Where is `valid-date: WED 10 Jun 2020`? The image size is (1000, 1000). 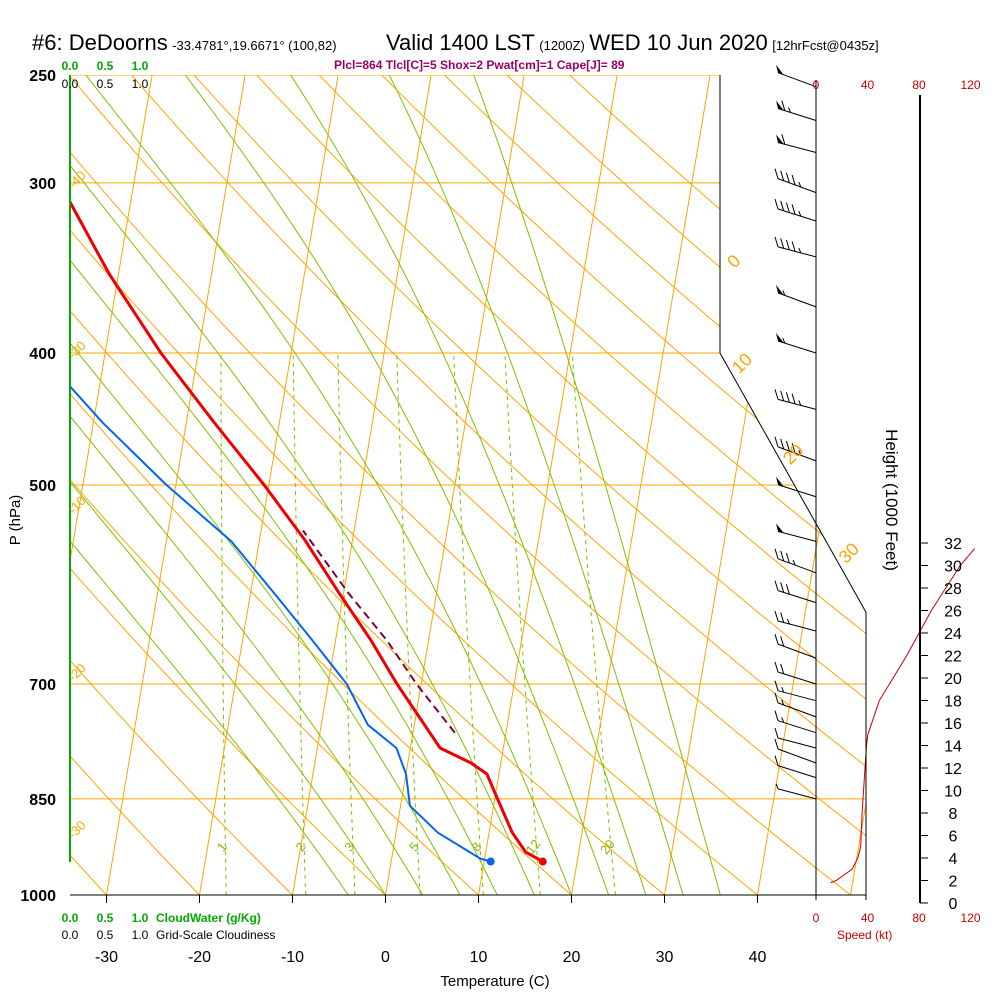 valid-date: WED 10 Jun 2020 is located at coordinates (678, 42).